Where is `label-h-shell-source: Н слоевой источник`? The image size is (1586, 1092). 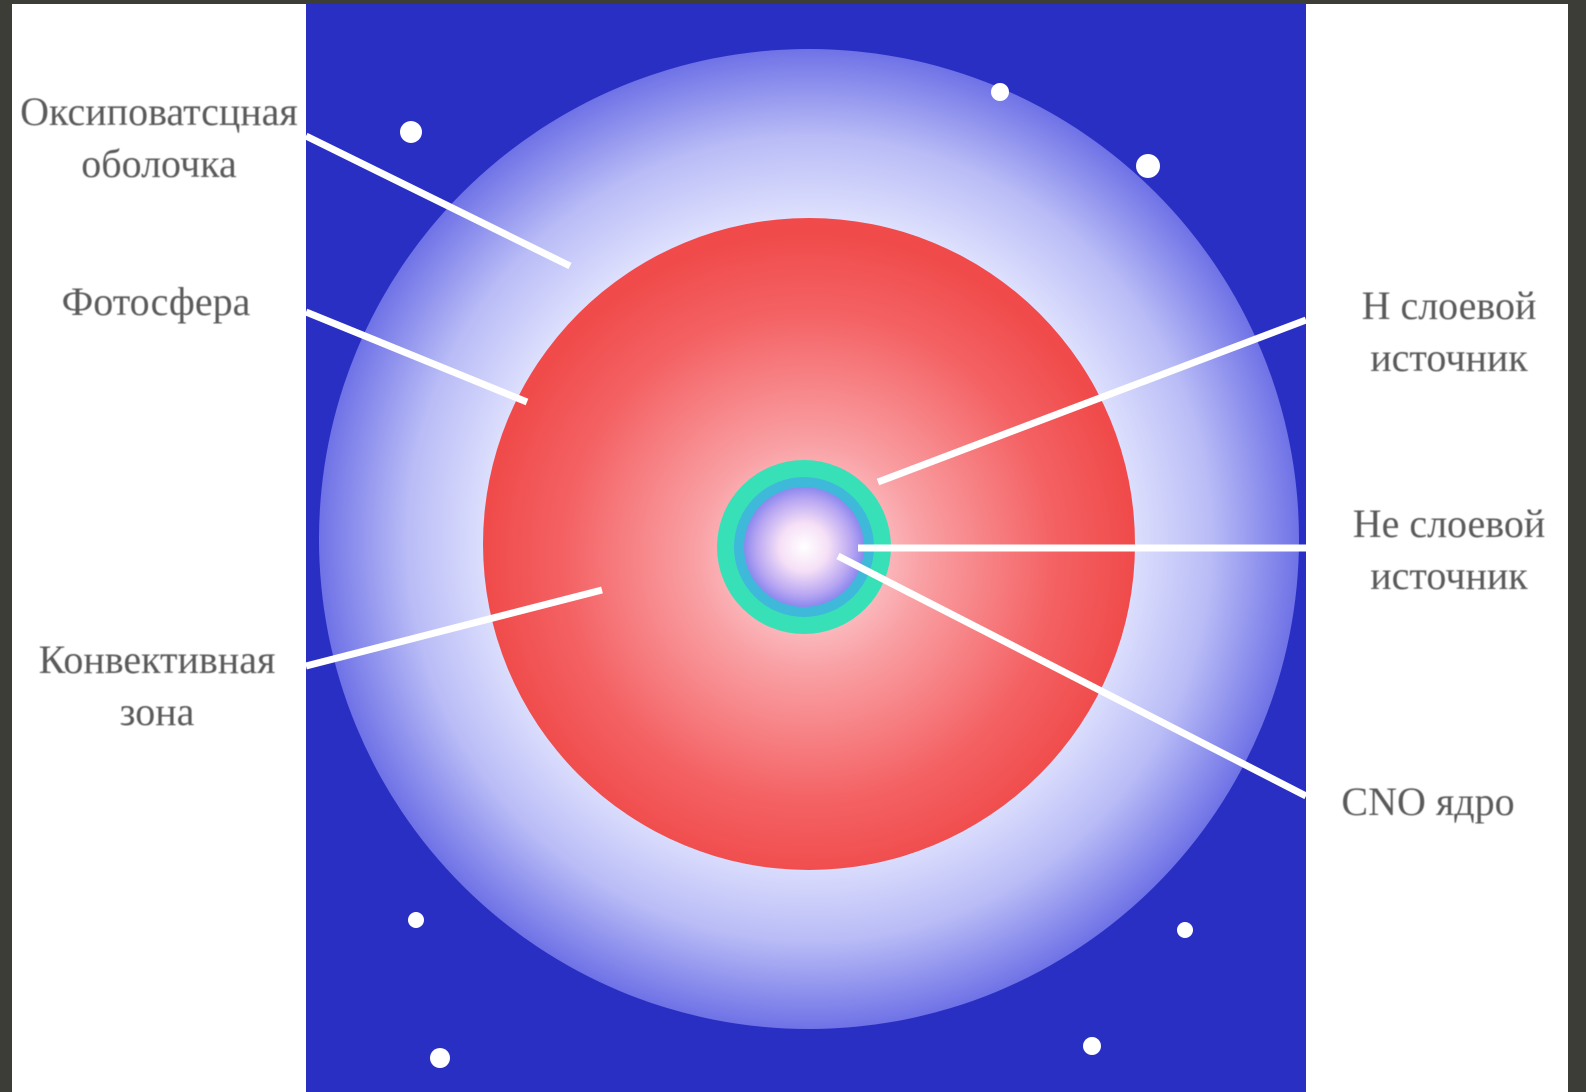 label-h-shell-source: Н слоевой источник is located at coordinates (1449, 332).